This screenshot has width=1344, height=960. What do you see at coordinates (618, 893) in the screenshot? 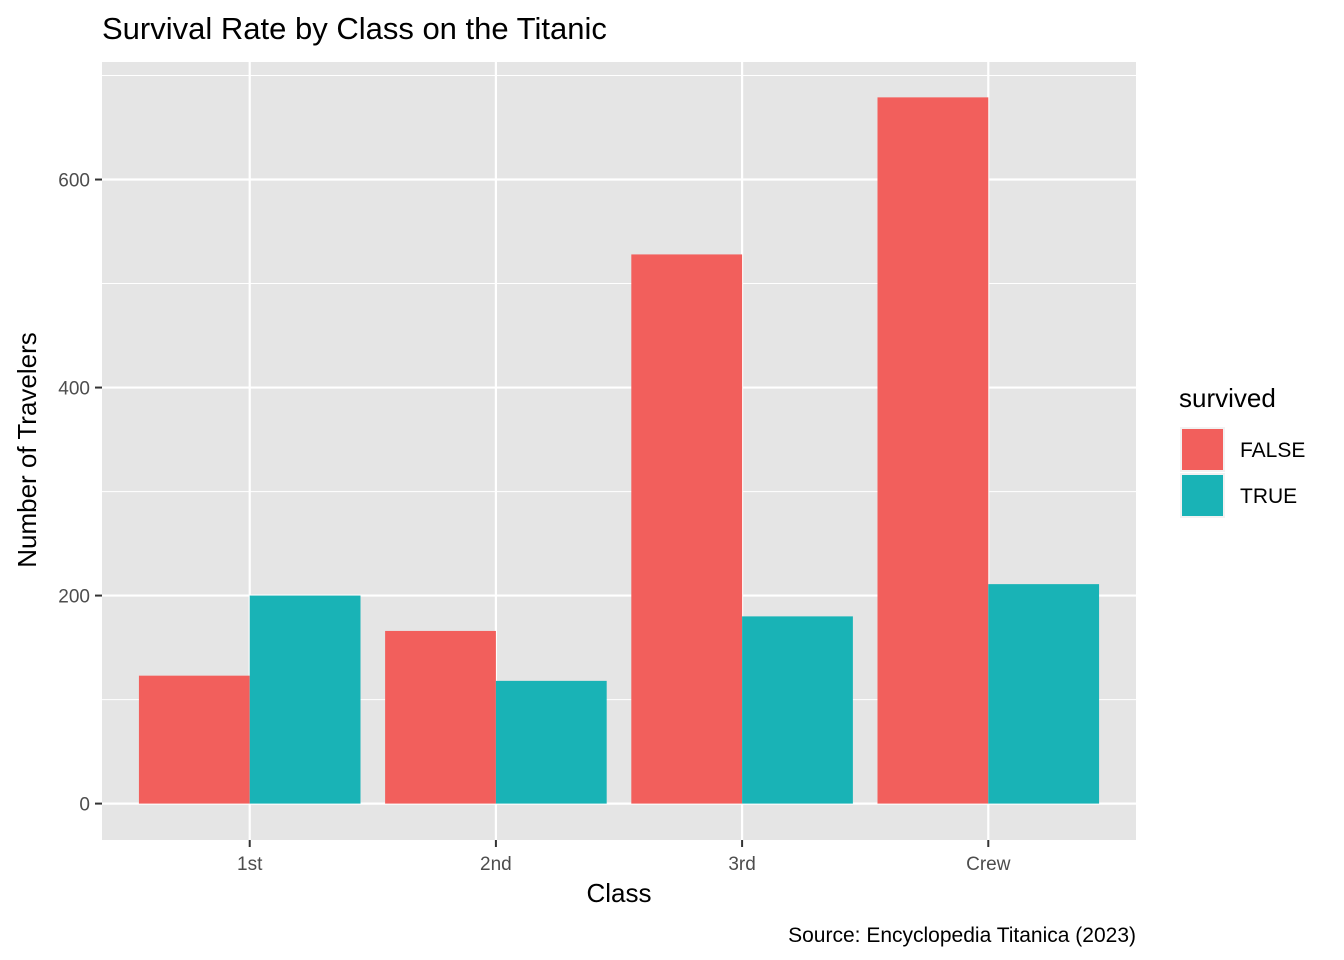
I see `x-axis-label: Class` at bounding box center [618, 893].